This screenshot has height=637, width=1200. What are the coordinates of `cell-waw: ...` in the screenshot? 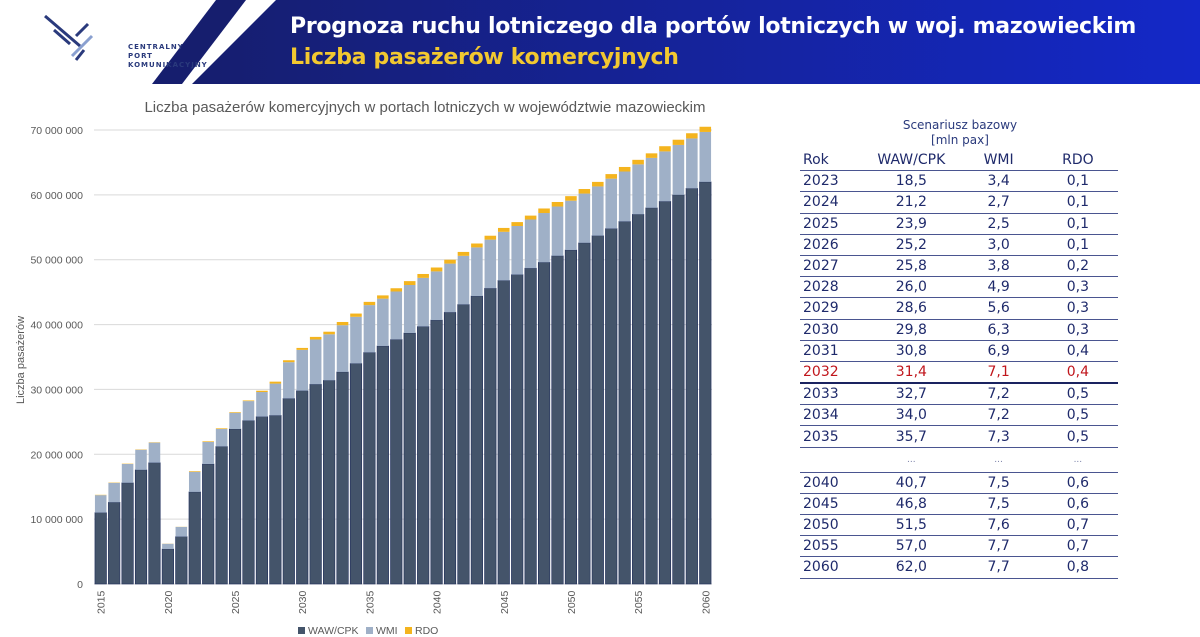 It's located at (911, 460).